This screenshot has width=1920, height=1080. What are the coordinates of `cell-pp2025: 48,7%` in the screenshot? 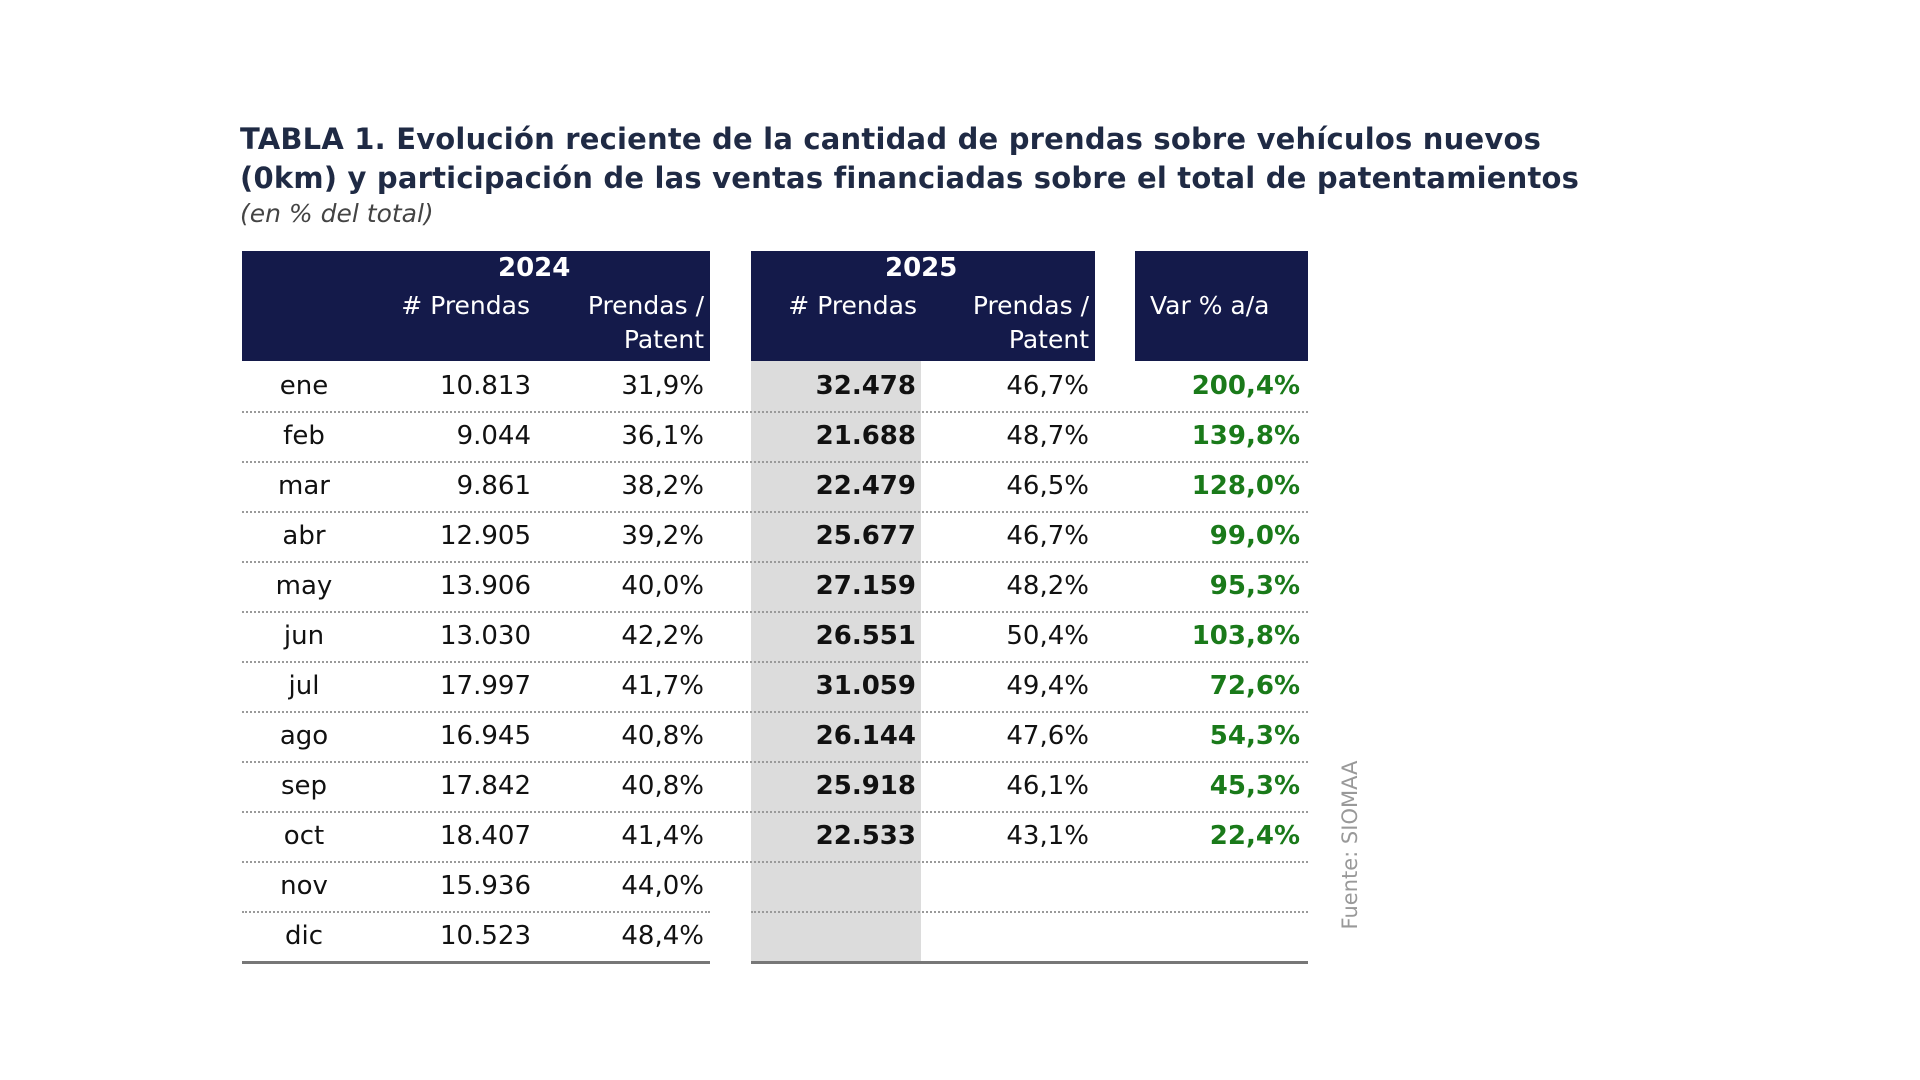 It's located at (1047, 436).